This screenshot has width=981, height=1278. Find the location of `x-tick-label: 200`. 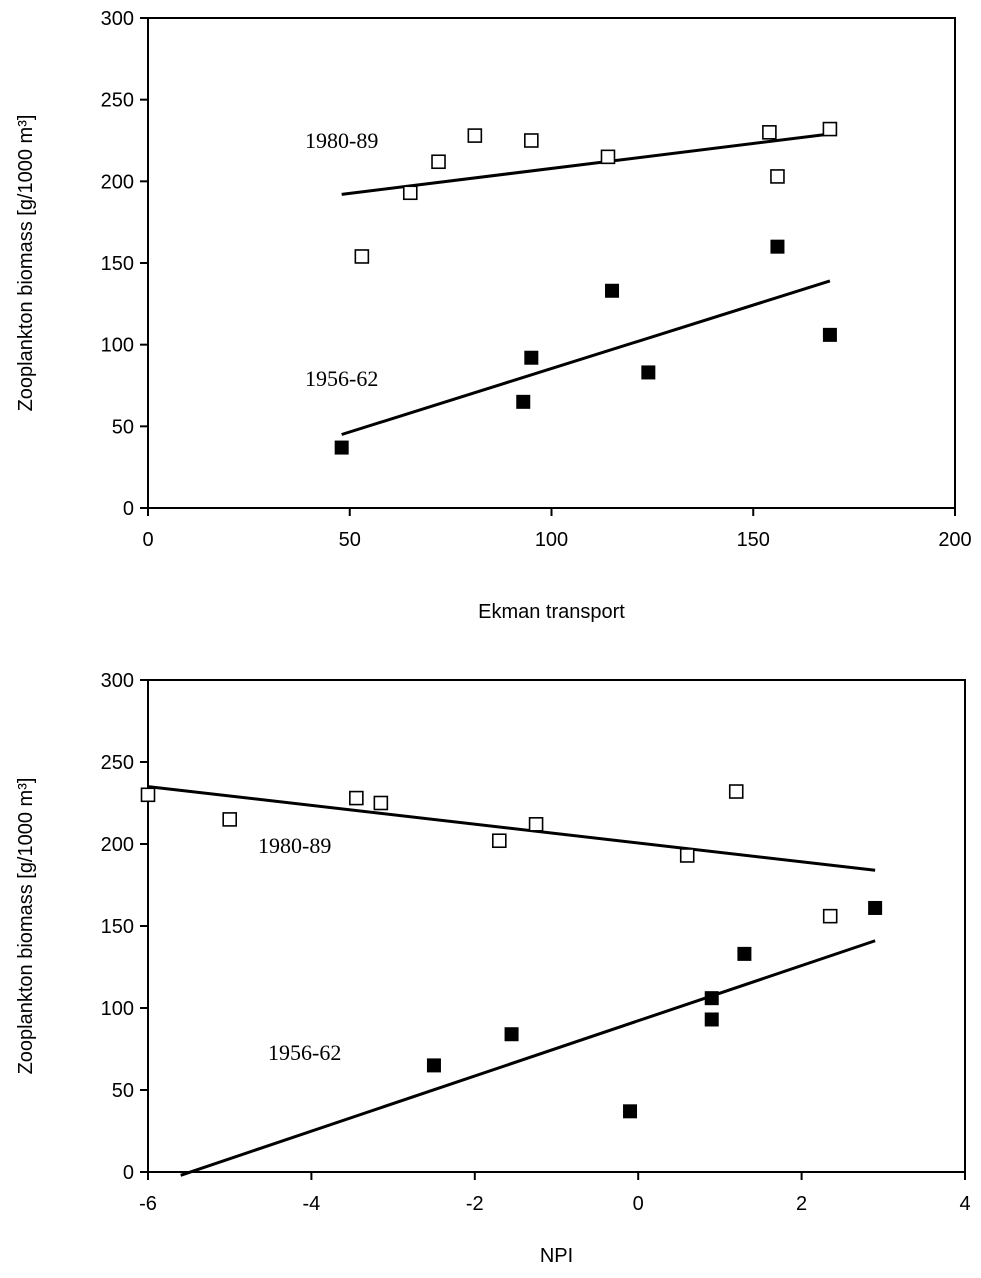

x-tick-label: 200 is located at coordinates (954, 540).